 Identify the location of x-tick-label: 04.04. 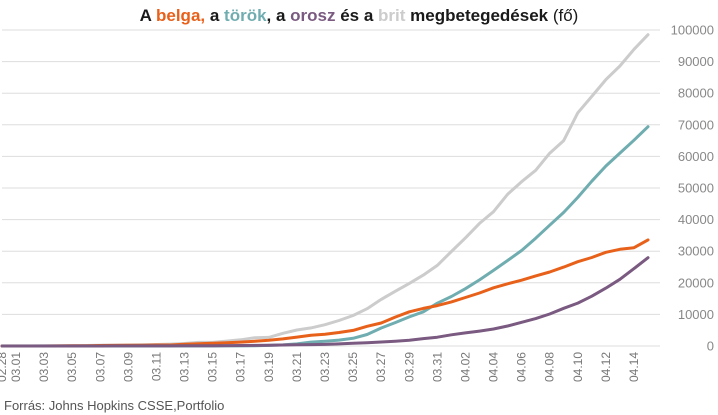
(494, 367).